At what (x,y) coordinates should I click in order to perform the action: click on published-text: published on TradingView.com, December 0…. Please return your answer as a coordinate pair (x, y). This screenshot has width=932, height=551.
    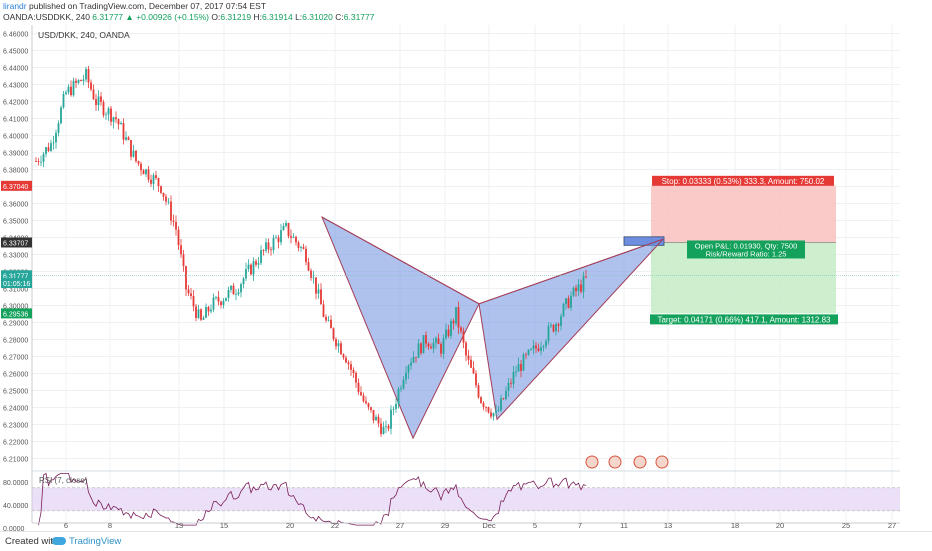
    Looking at the image, I should click on (148, 6).